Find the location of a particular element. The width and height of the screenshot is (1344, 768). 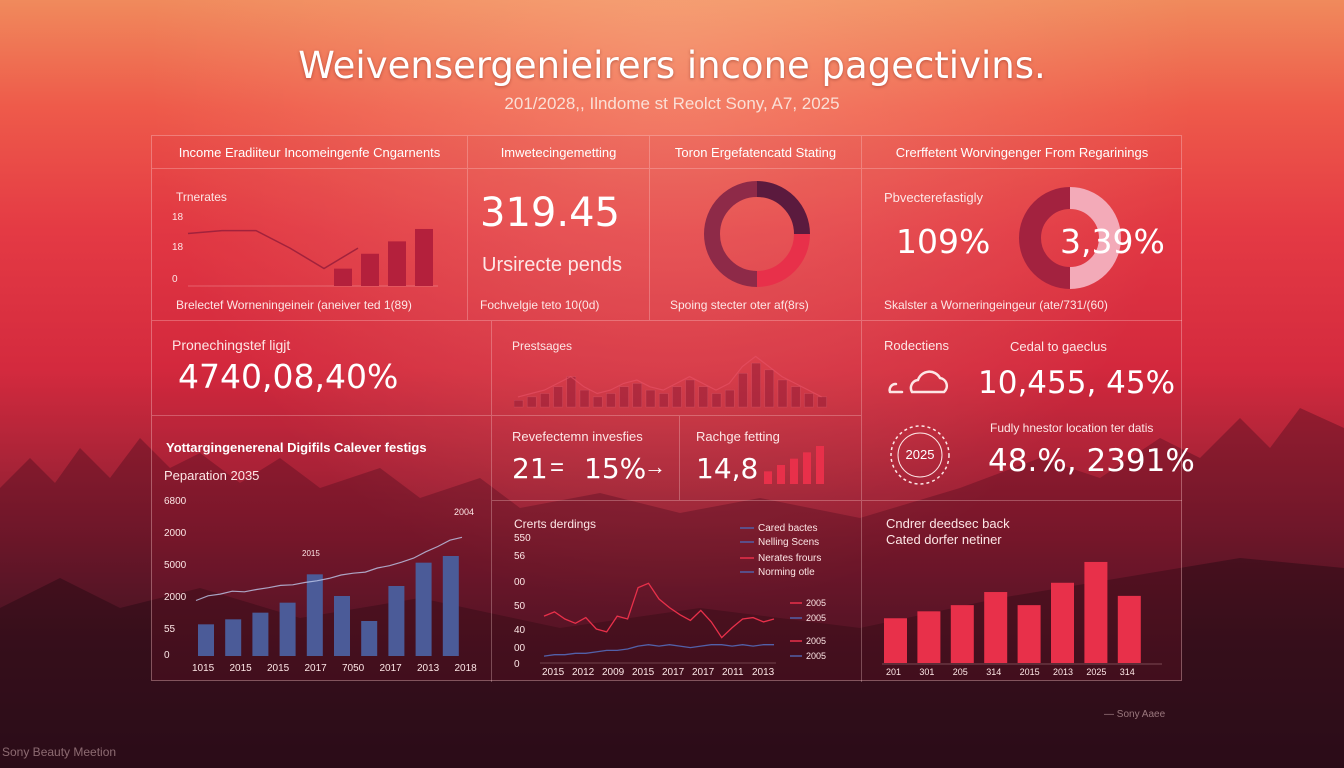

panel-caption: Spoing stecter oter af(8rs) is located at coordinates (739, 305).